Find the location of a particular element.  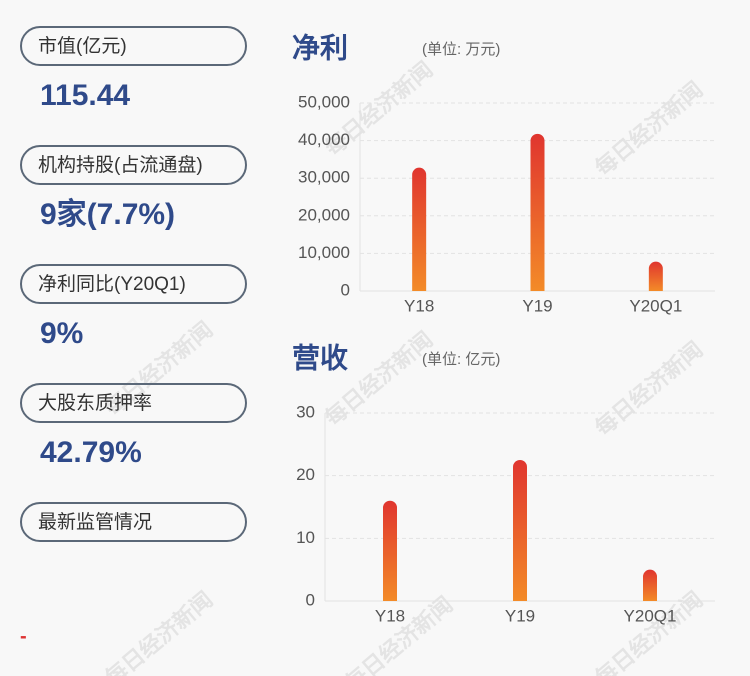

footer-mark: - is located at coordinates (23, 636).